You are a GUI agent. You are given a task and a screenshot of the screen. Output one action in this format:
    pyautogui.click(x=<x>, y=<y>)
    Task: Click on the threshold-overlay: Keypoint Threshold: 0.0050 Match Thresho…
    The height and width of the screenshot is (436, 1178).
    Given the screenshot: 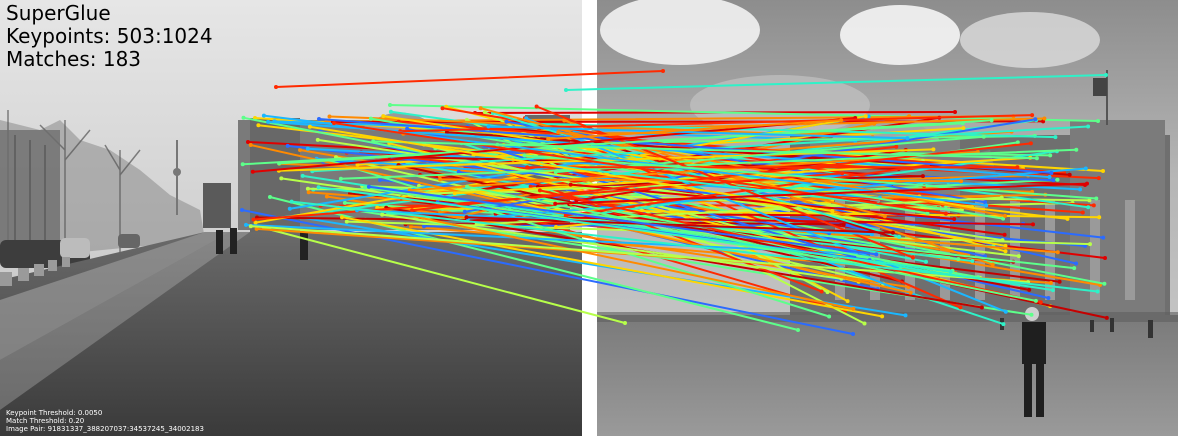 What is the action you would take?
    pyautogui.click(x=105, y=421)
    